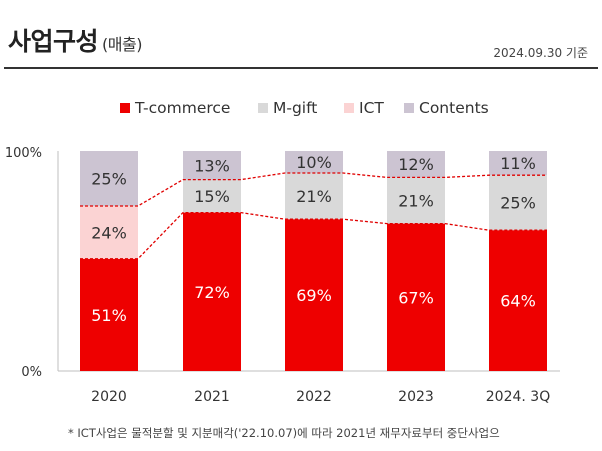 The image size is (602, 451). Describe the element at coordinates (31, 372) in the screenshot. I see `y-tick-label-min: 0%` at that location.